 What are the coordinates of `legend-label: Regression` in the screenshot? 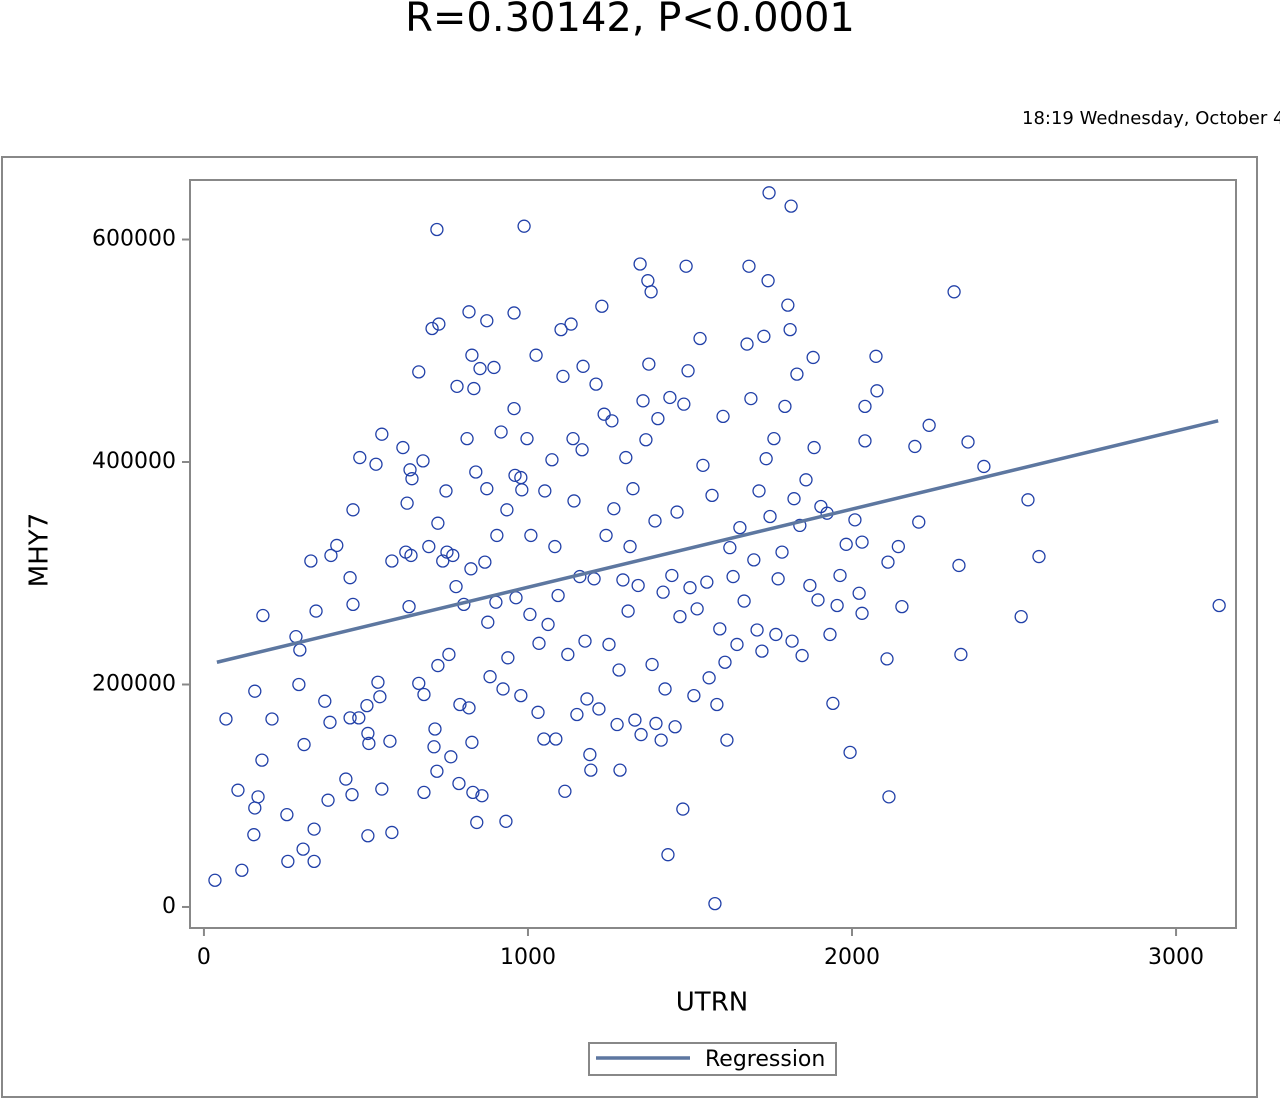 It's located at (765, 1059).